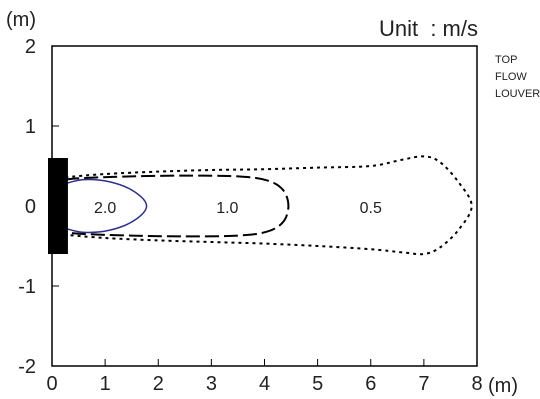 This screenshot has height=399, width=540. What do you see at coordinates (511, 77) in the screenshot?
I see `side-label-flow: FLOW` at bounding box center [511, 77].